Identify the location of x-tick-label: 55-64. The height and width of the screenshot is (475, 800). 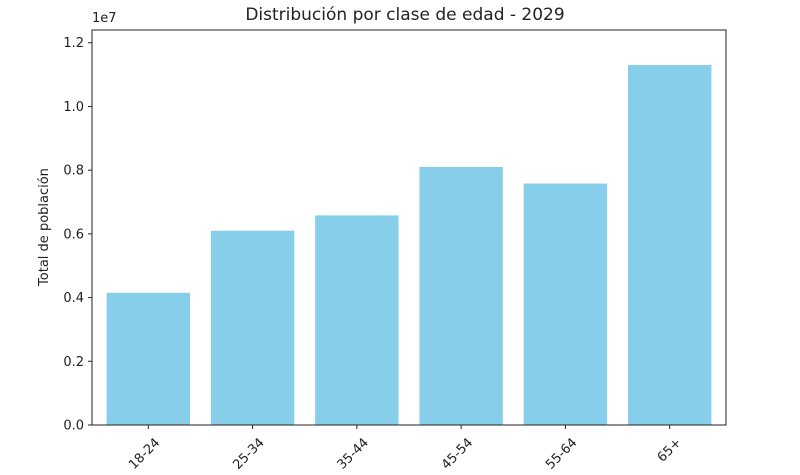
(561, 453).